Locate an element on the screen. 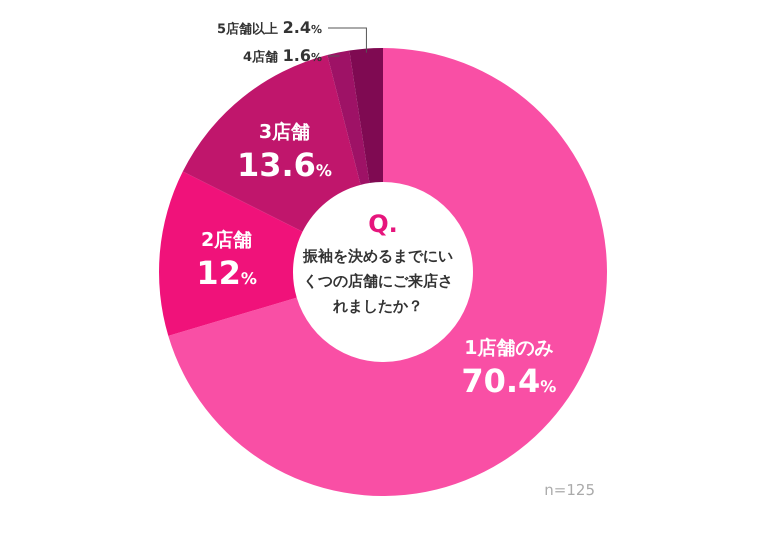 The width and height of the screenshot is (768, 541). data-label: 2.4% is located at coordinates (302, 27).